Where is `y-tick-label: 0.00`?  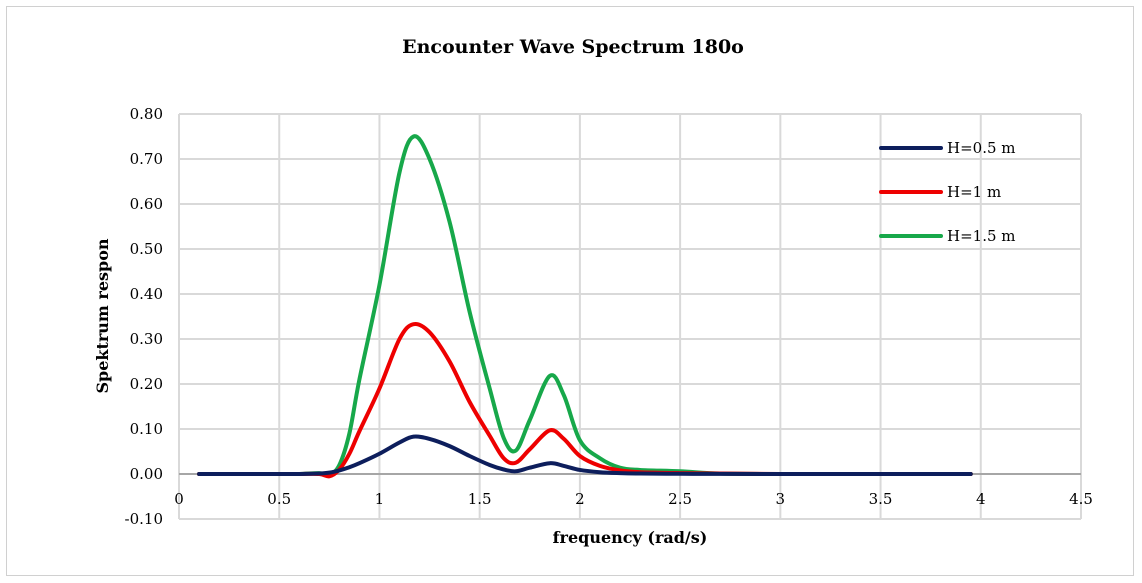
y-tick-label: 0.00 is located at coordinates (146, 474).